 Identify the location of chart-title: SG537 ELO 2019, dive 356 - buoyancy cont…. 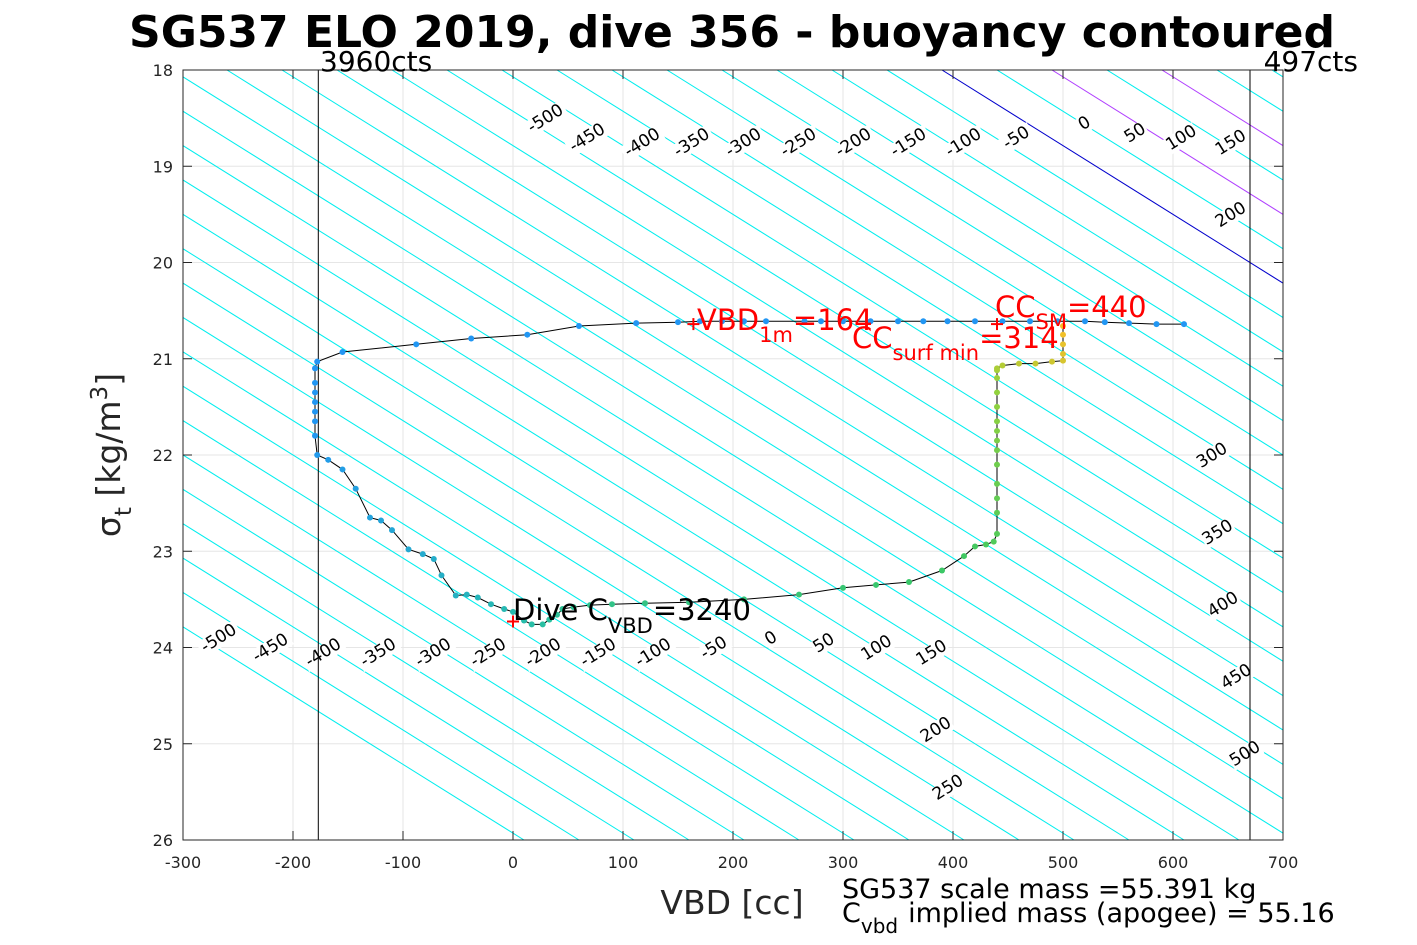
(732, 32).